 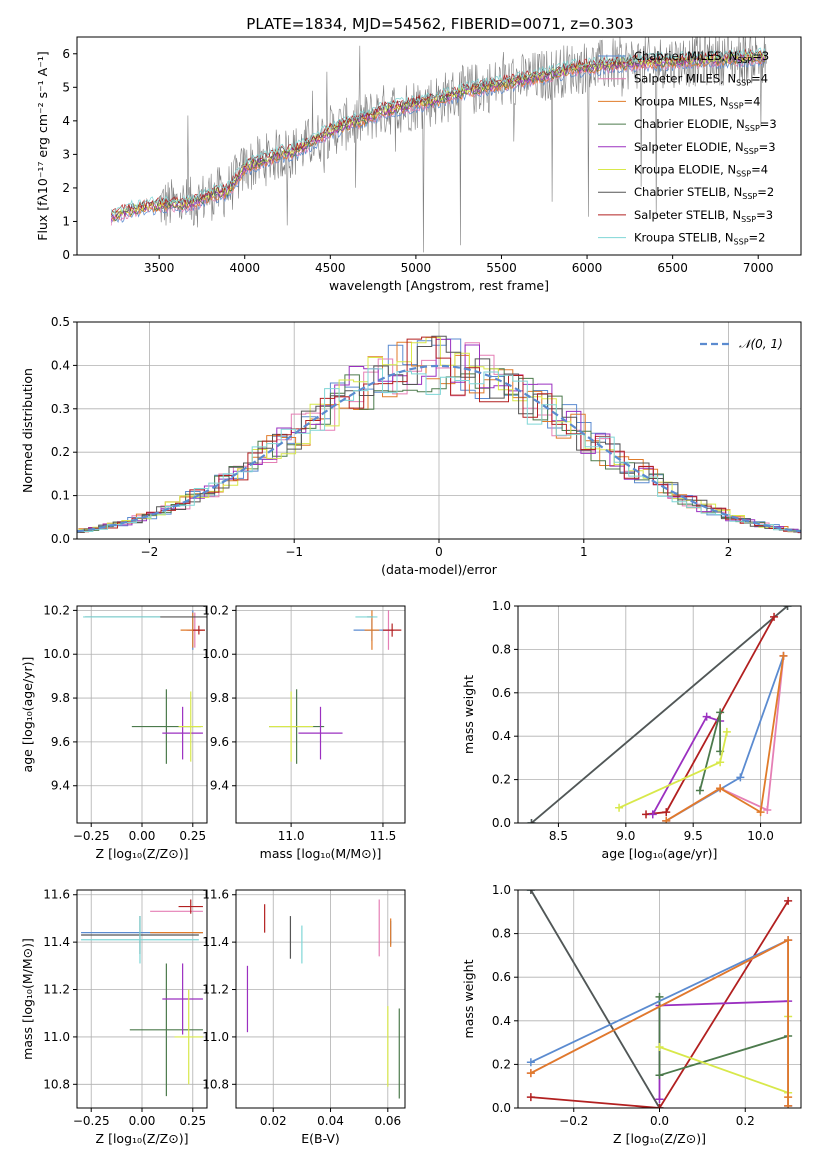 What do you see at coordinates (745, 1121) in the screenshot?
I see `x-tick-label: 0.2` at bounding box center [745, 1121].